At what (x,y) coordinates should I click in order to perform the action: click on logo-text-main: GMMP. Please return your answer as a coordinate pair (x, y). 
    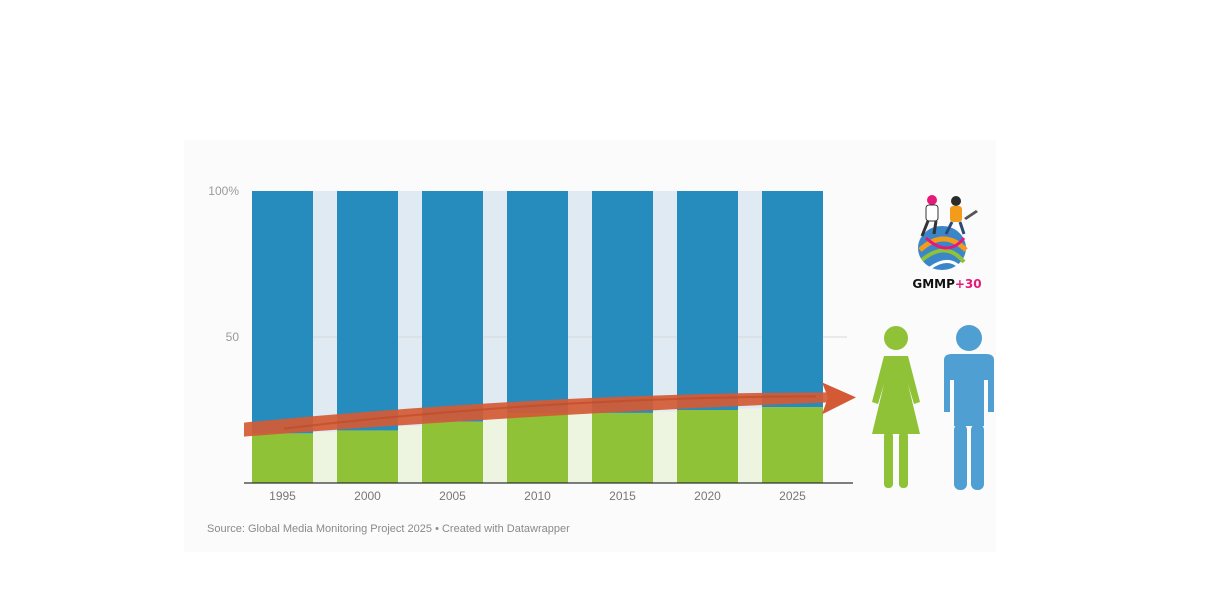
    Looking at the image, I should click on (933, 284).